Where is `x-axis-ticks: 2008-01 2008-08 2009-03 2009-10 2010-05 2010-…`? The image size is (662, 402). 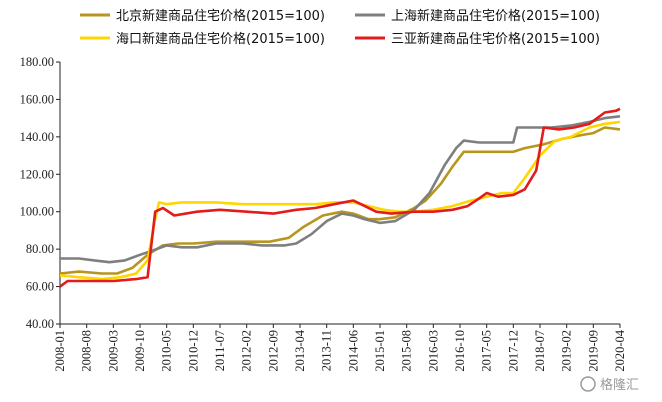
x-axis-ticks: 2008-01 2008-08 2009-03 2009-10 2010-05 2010-… is located at coordinates (340, 348).